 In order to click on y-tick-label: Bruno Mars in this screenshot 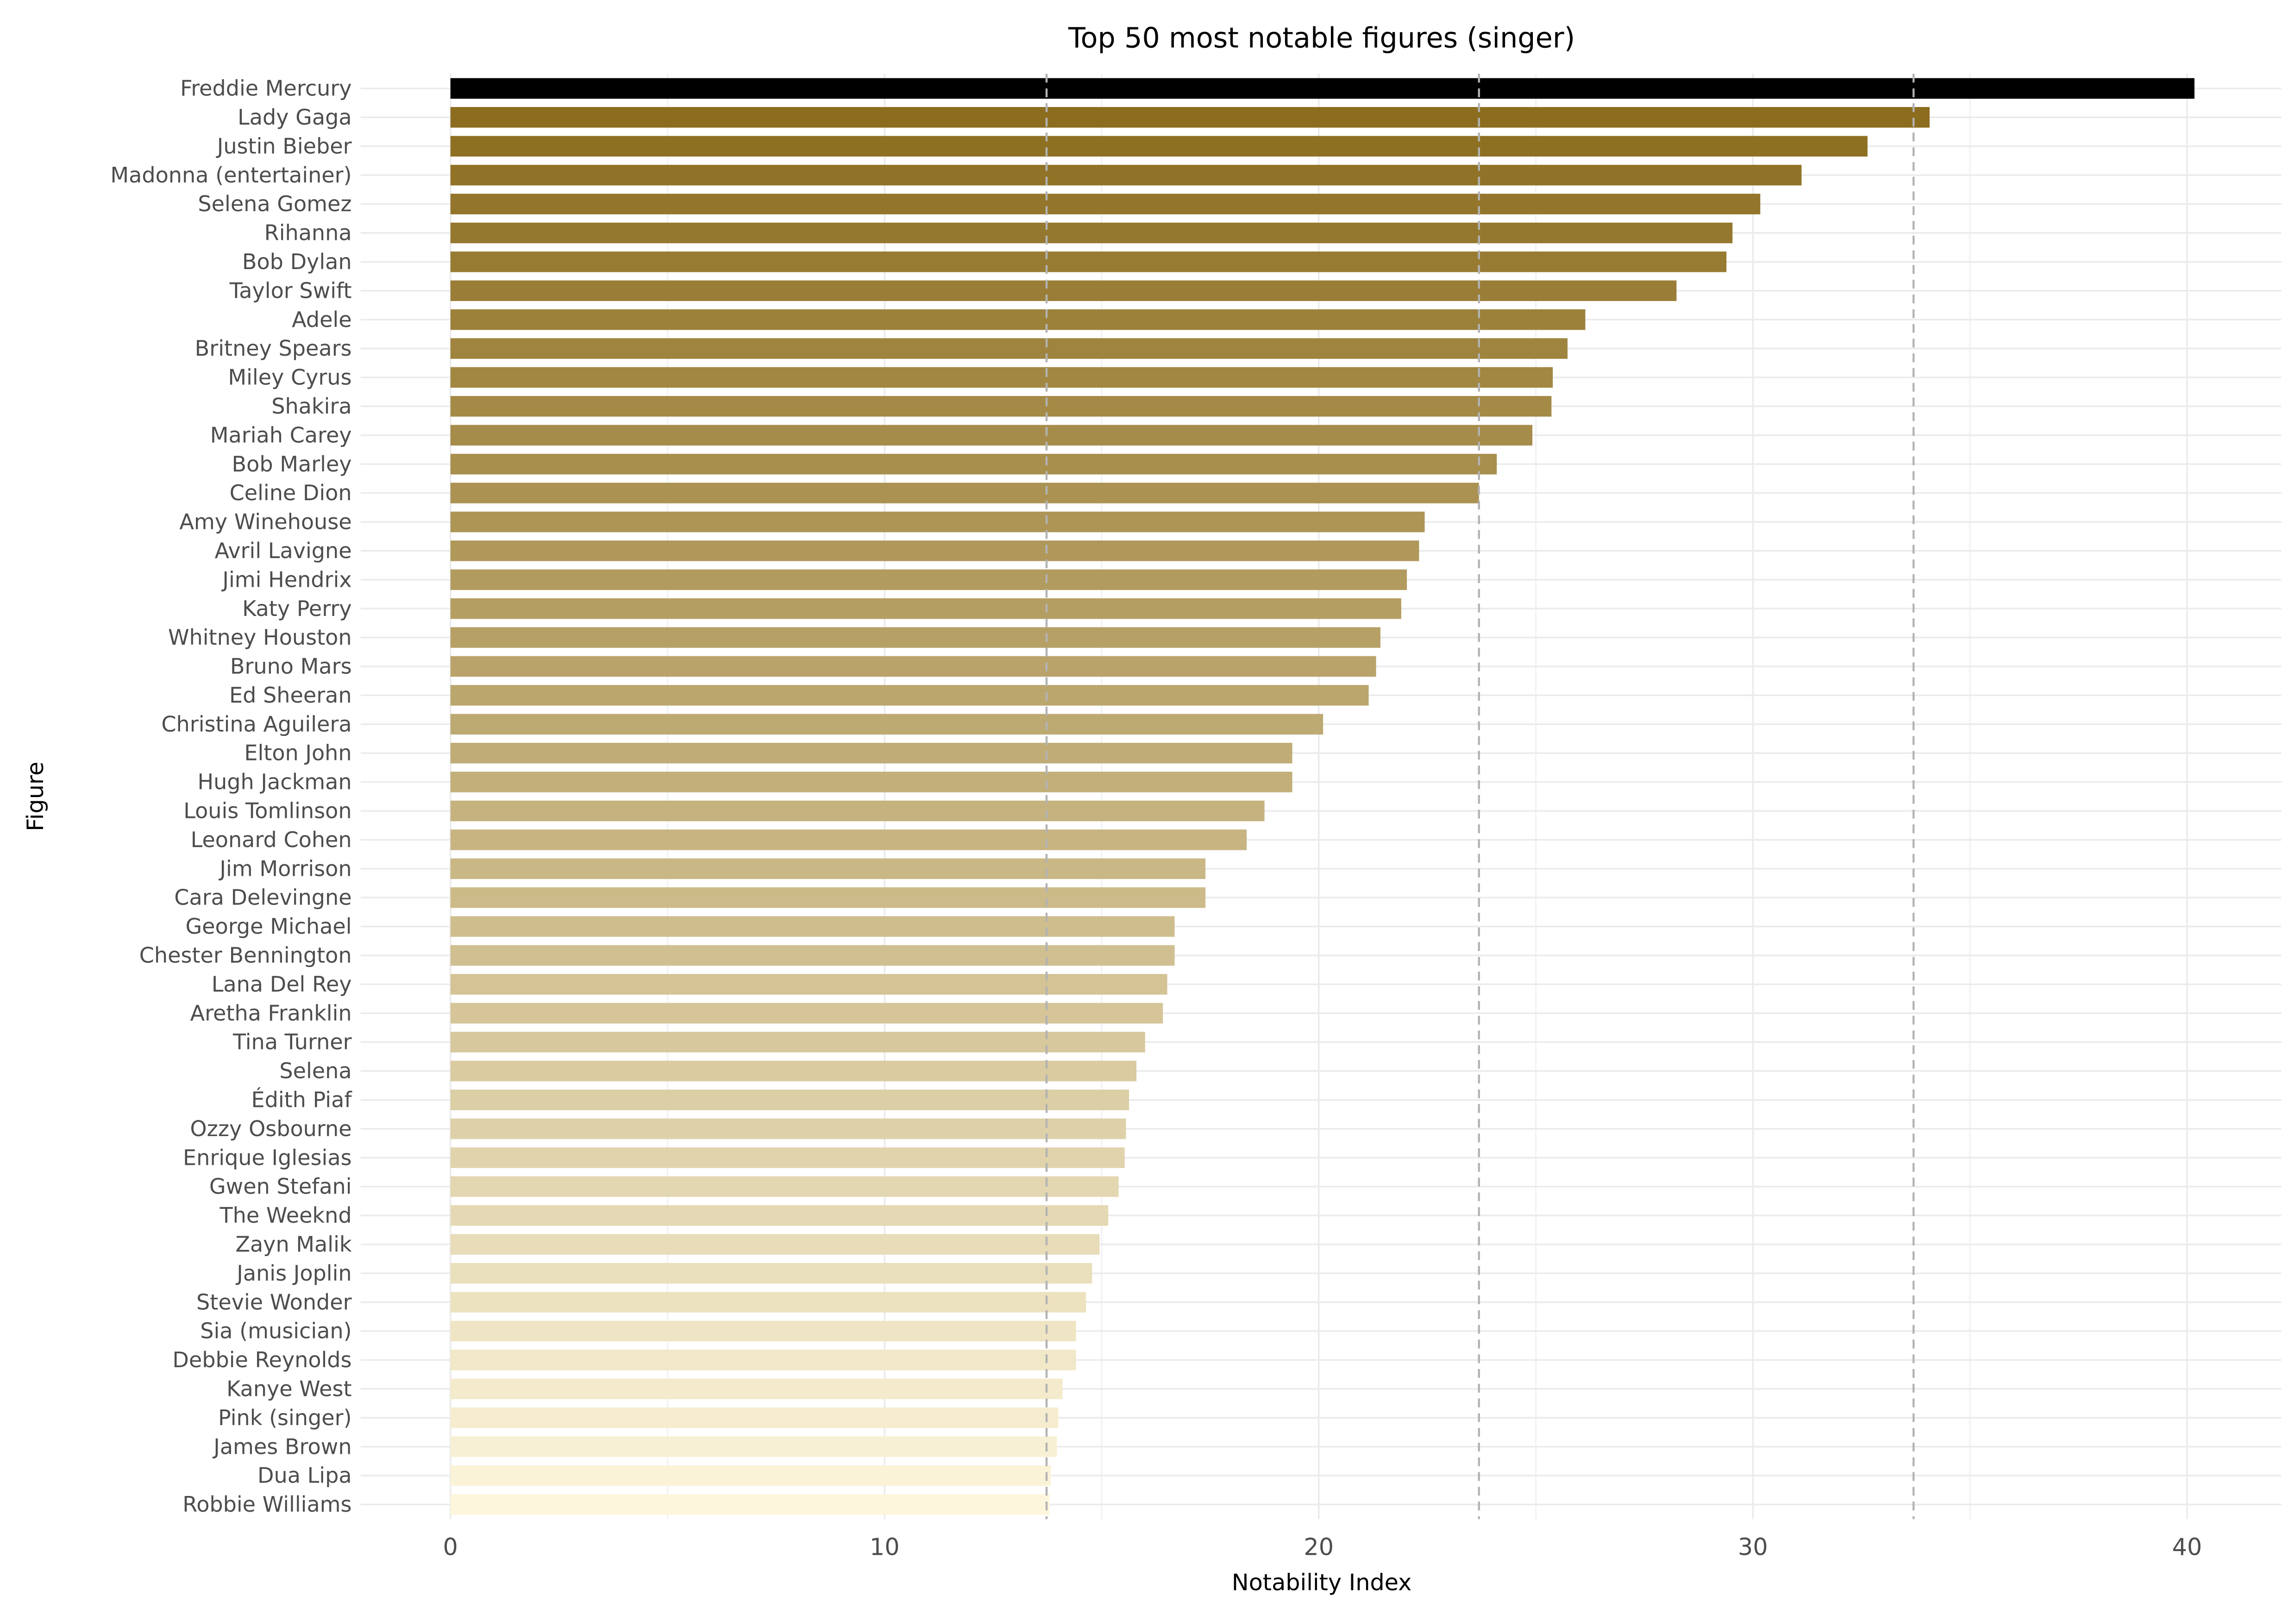, I will do `click(291, 666)`.